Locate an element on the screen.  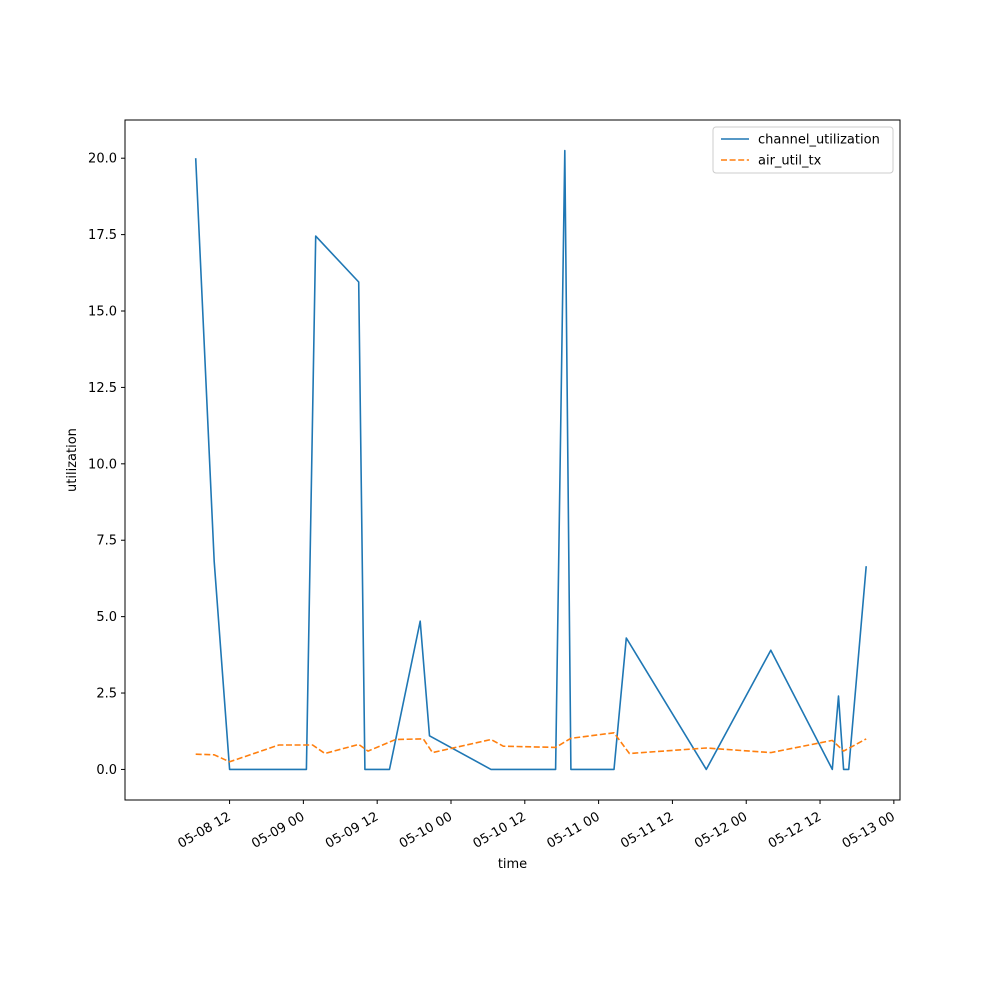
y-tick-label: 0.0 is located at coordinates (106, 770).